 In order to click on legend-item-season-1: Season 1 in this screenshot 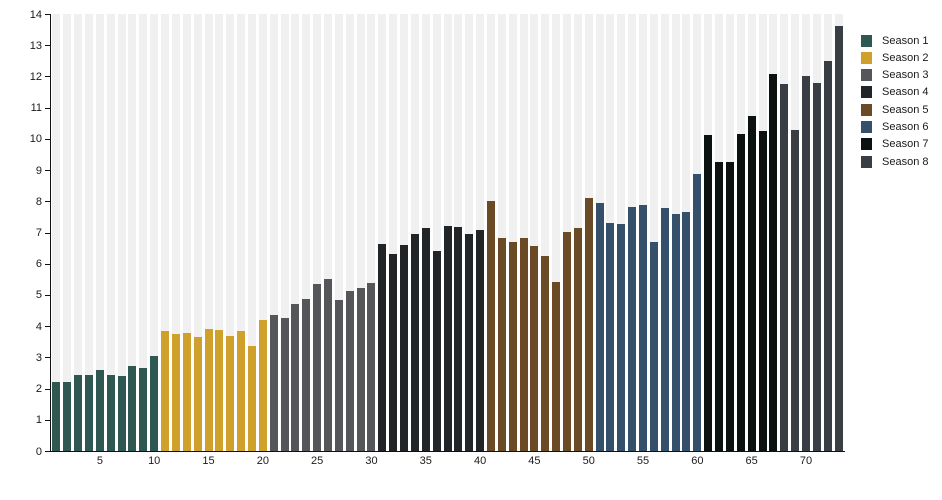, I will do `click(894, 40)`.